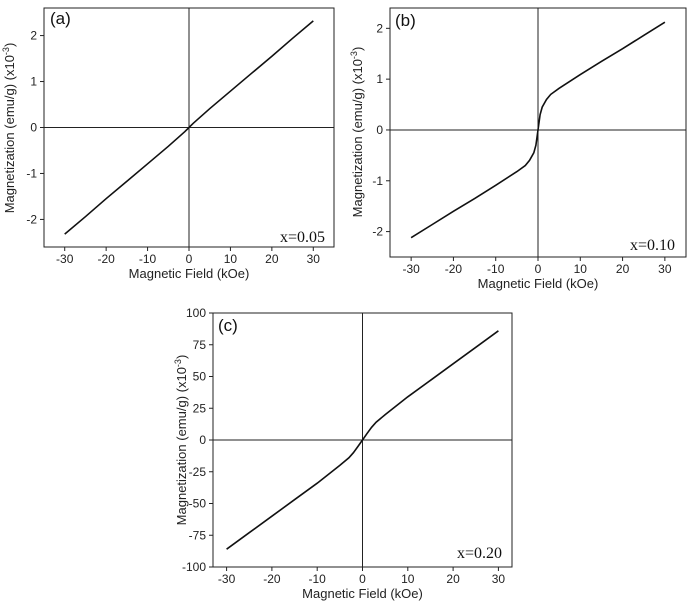 The width and height of the screenshot is (700, 606). What do you see at coordinates (652, 245) in the screenshot?
I see `composition-annotation: x=0.10` at bounding box center [652, 245].